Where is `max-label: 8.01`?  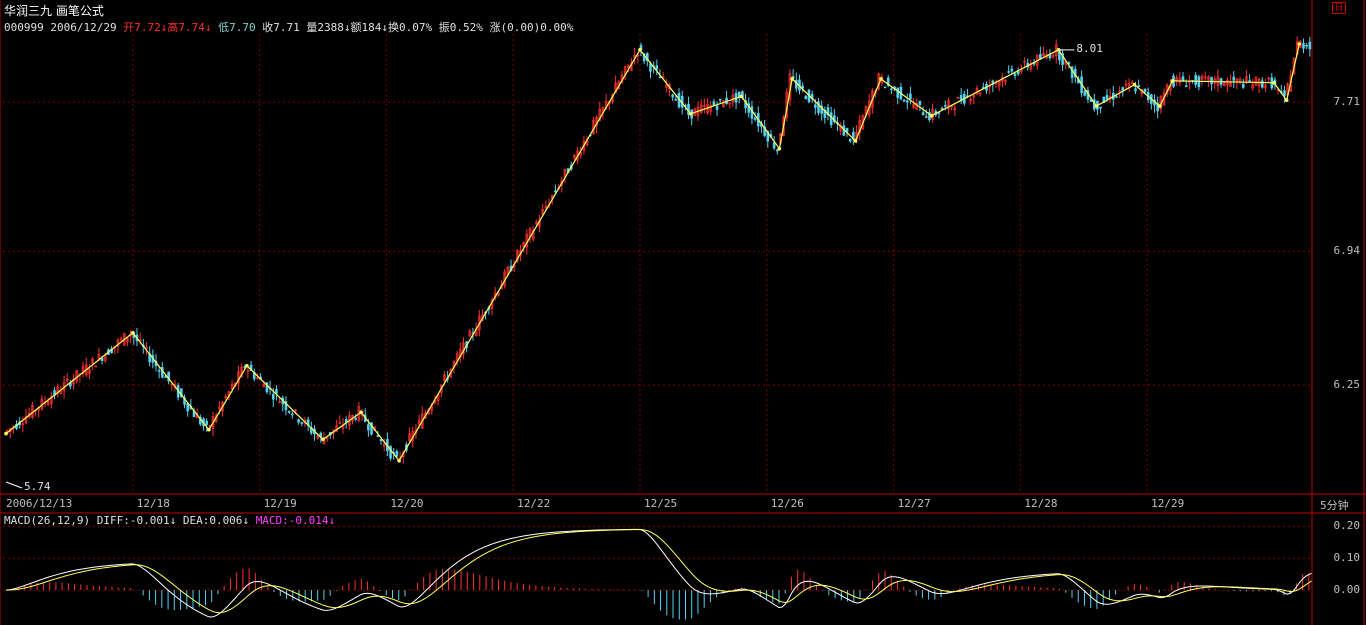
max-label: 8.01 is located at coordinates (1089, 48).